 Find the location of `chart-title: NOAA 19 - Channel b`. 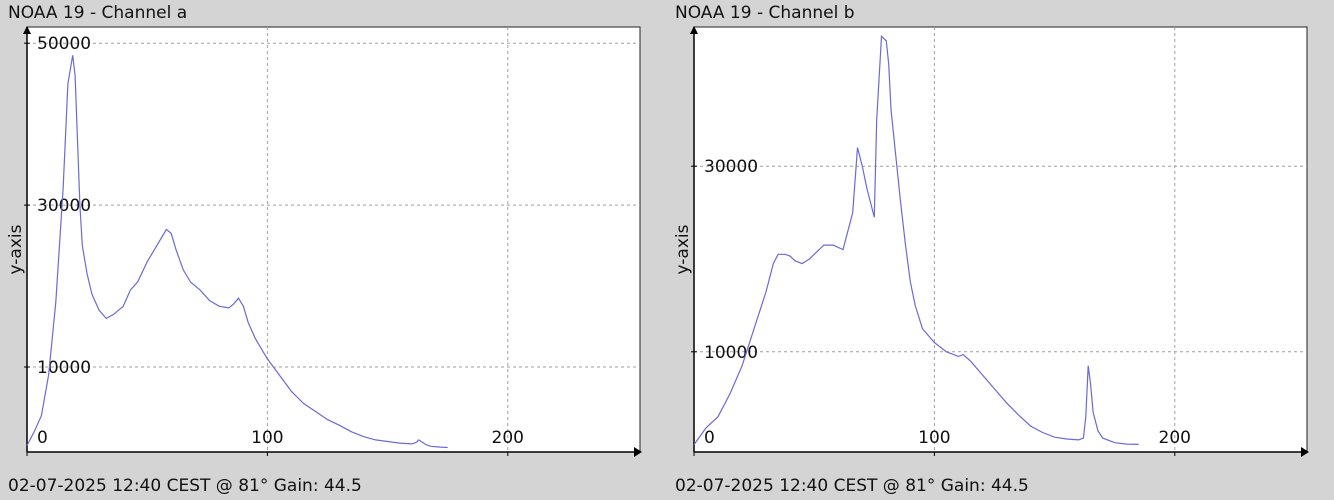

chart-title: NOAA 19 - Channel b is located at coordinates (765, 13).